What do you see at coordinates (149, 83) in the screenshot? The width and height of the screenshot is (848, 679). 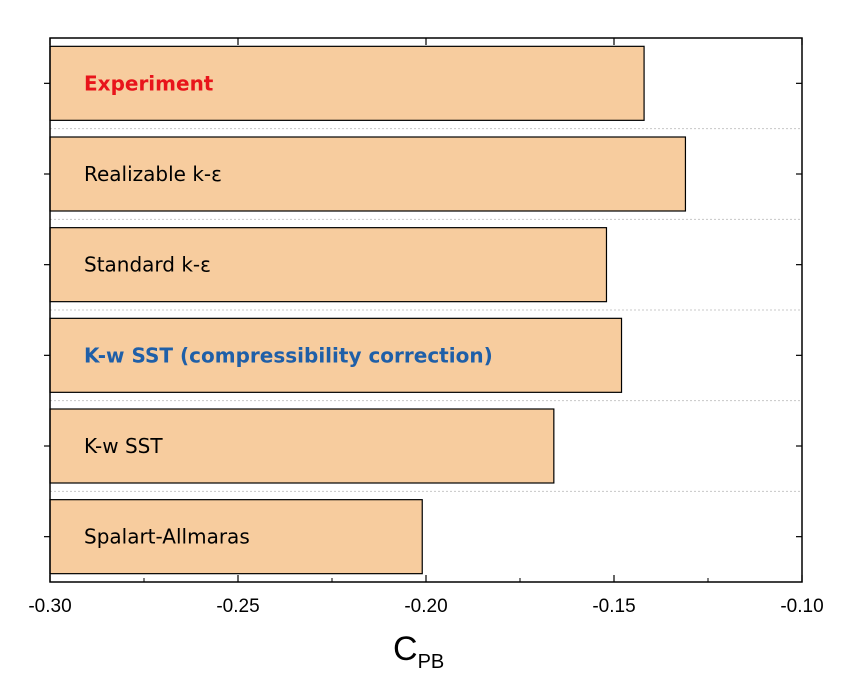 I see `bar-label: Experiment` at bounding box center [149, 83].